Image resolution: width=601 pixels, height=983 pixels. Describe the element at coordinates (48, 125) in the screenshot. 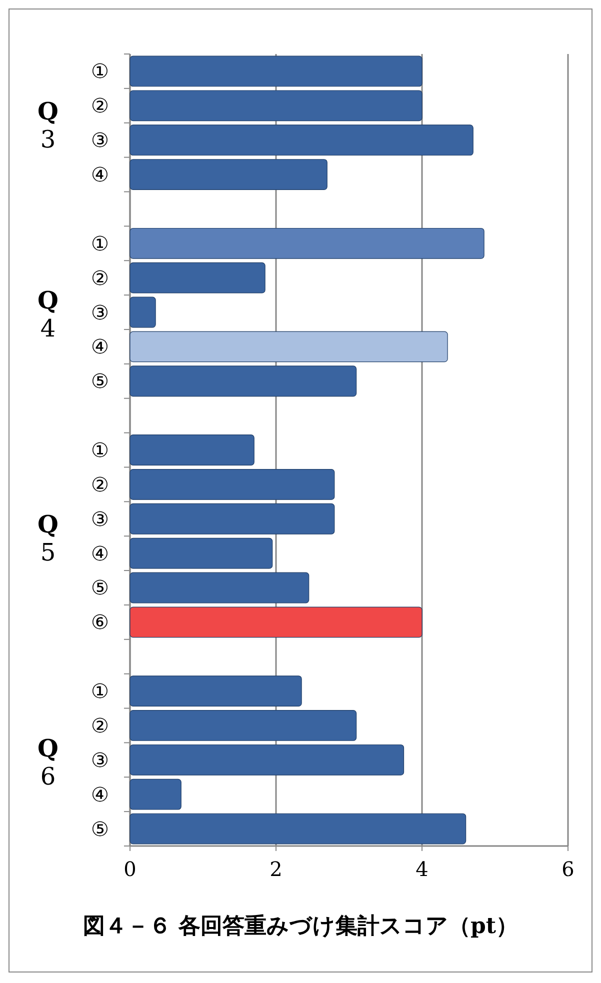

I see `text: Q 3` at that location.